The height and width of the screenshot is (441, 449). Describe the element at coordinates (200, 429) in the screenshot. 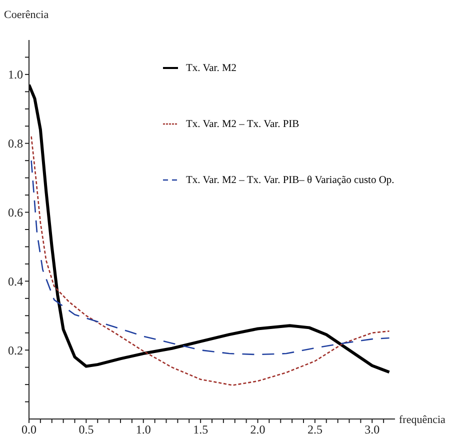

I see `x-tick-label: 1.5` at that location.